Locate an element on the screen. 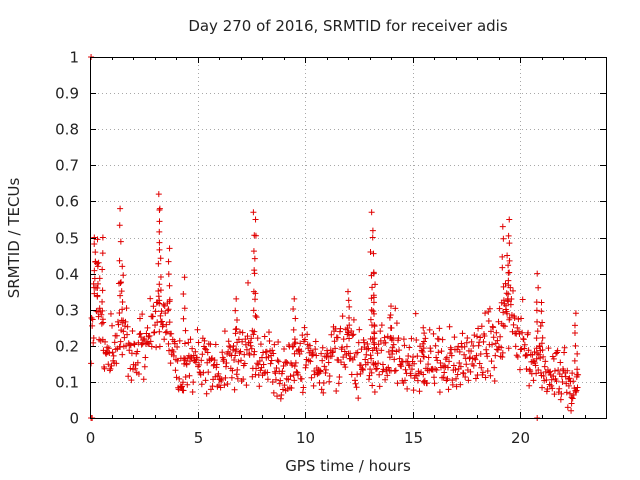 Image resolution: width=640 pixels, height=480 pixels. y-tick-labels: 0 0.1 0.2 0.3 0.4 0.5 0.6 0.7 0.8 0.9 1 is located at coordinates (67, 238).